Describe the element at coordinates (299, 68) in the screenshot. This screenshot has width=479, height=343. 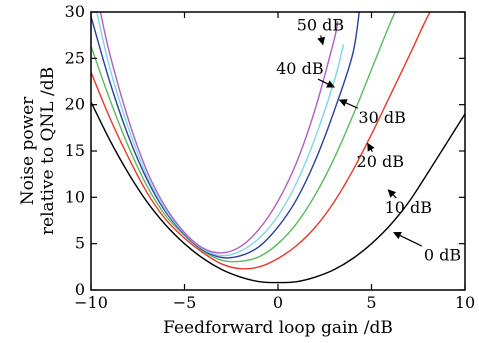
I see `annotation-label: 40 dB` at that location.